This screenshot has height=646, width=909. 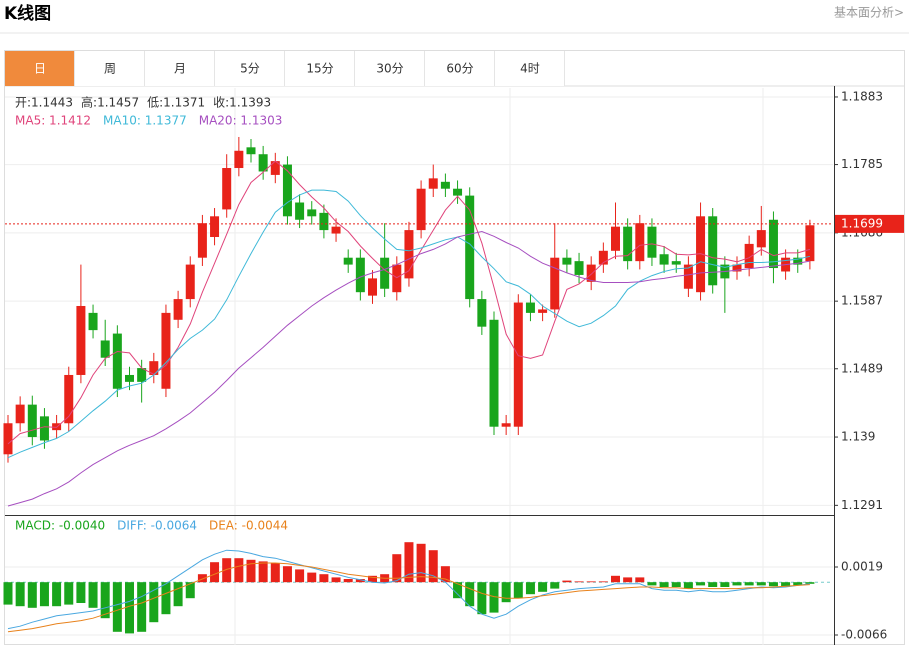 What do you see at coordinates (862, 567) in the screenshot?
I see `y-tick-label: 0.0019` at bounding box center [862, 567].